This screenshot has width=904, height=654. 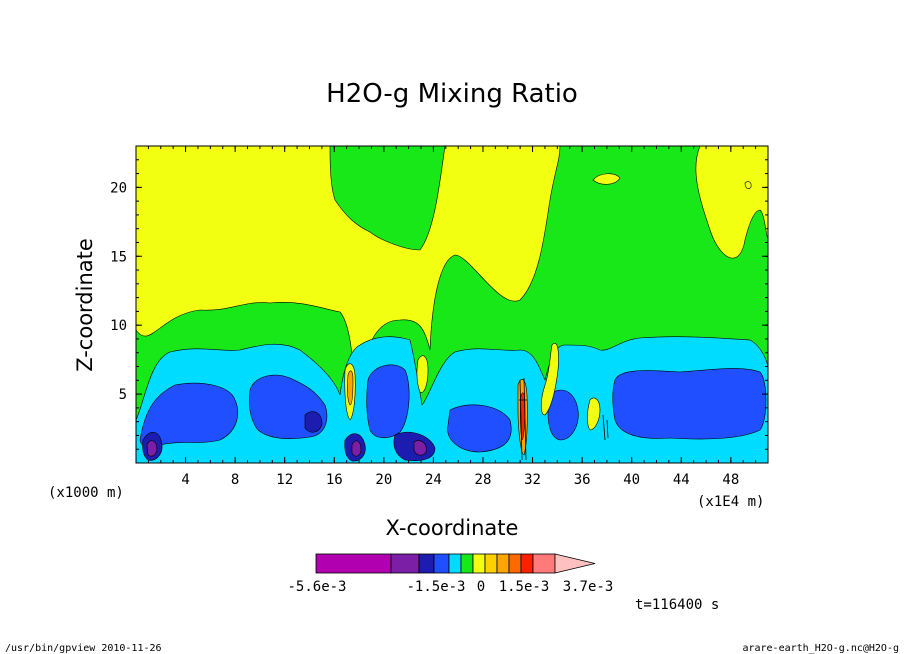 I want to click on x-tick-label: 44, so click(x=681, y=480).